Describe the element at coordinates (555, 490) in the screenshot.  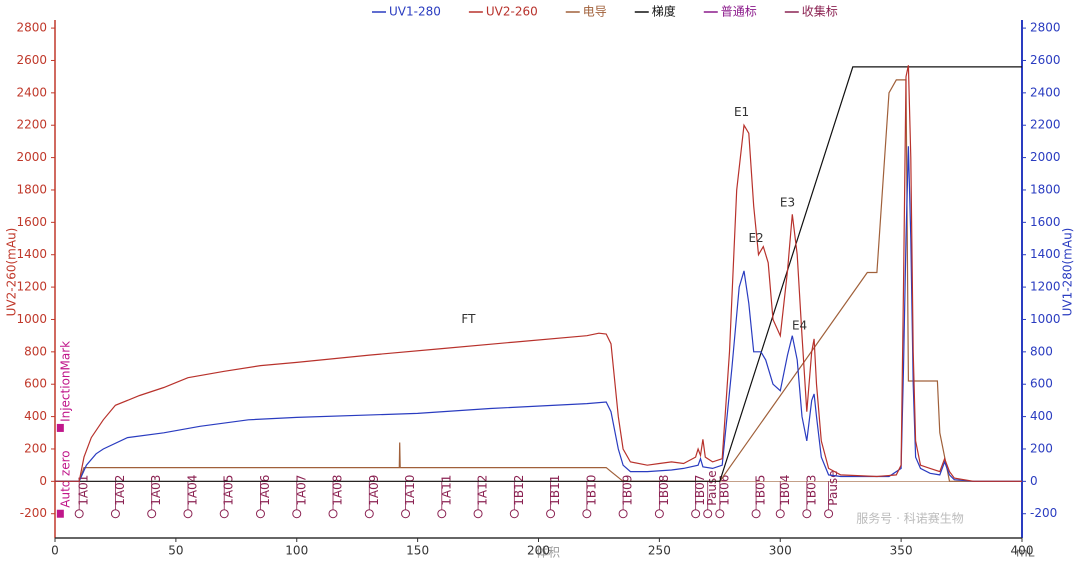
I see `fraction-label: 1B11` at that location.